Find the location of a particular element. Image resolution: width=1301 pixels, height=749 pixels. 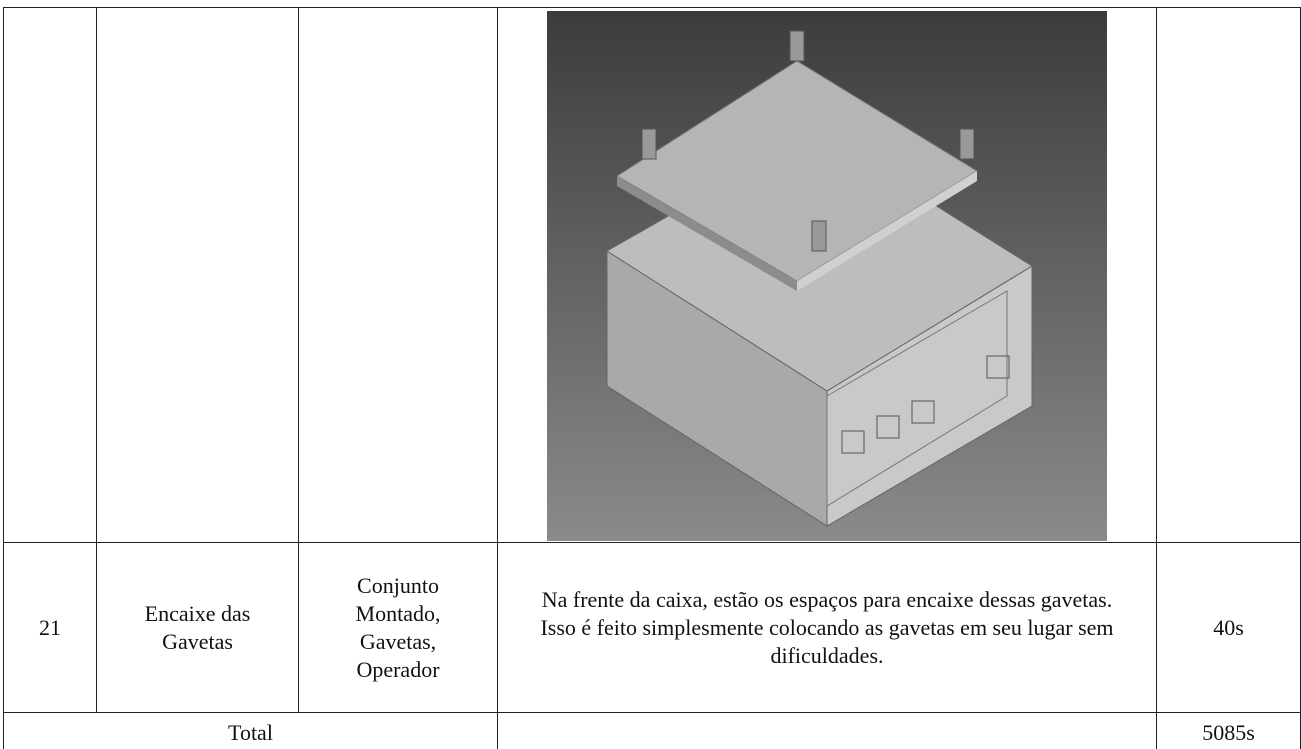

total-row: Total 5085s is located at coordinates (652, 730).